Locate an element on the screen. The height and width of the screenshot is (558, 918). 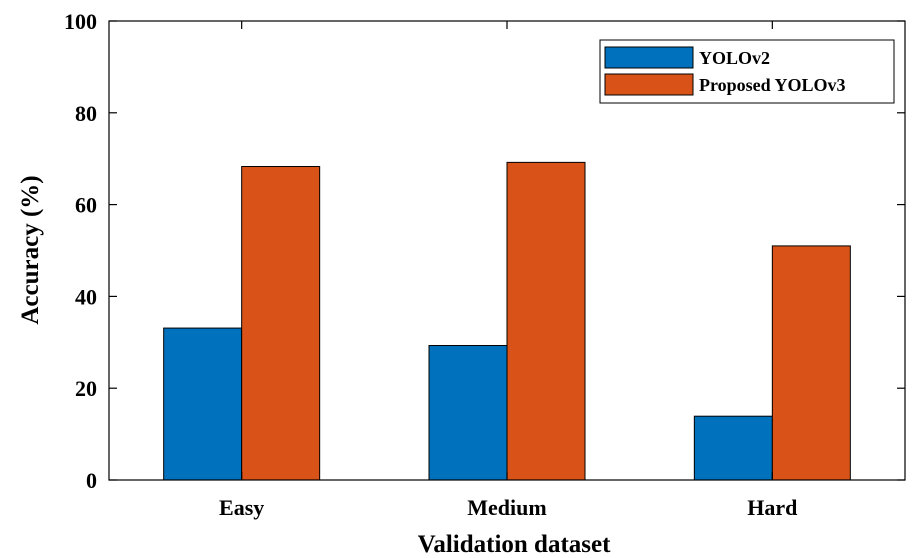
legend: YOLOv2 Proposed YOLOv3 is located at coordinates (747, 71).